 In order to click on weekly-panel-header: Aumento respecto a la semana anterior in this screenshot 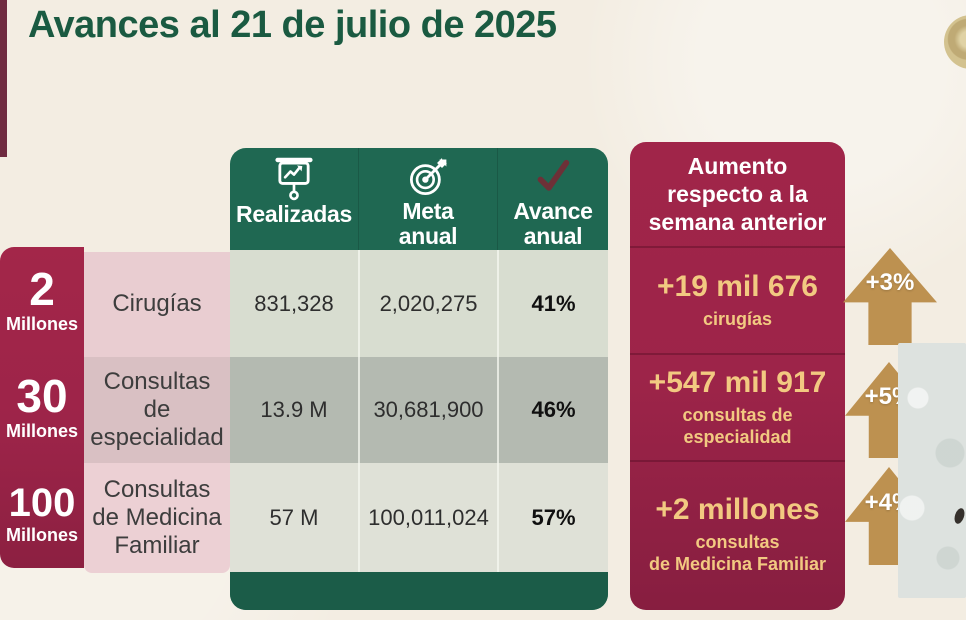, I will do `click(737, 195)`.